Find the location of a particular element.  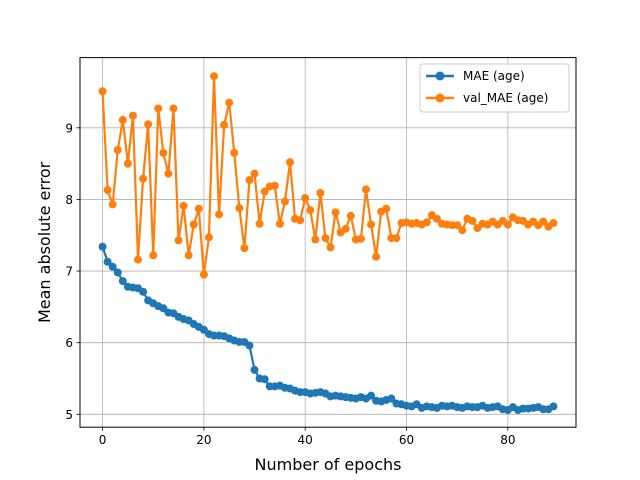

y-tick-label: 7 is located at coordinates (69, 272).